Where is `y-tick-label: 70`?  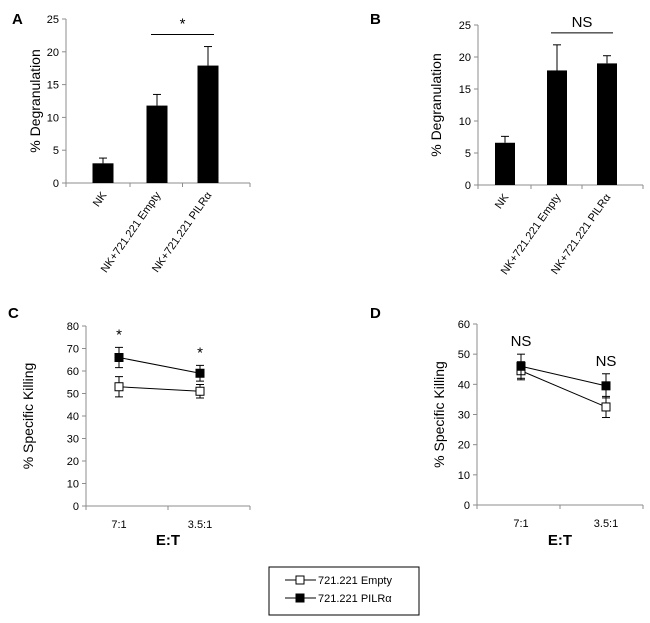 y-tick-label: 70 is located at coordinates (73, 350).